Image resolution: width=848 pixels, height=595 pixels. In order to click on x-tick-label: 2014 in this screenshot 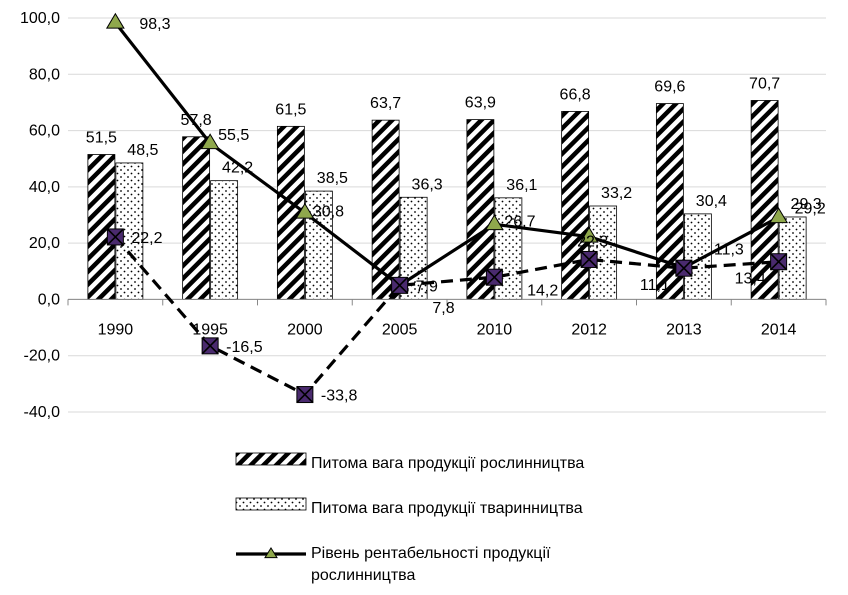, I will do `click(779, 329)`.